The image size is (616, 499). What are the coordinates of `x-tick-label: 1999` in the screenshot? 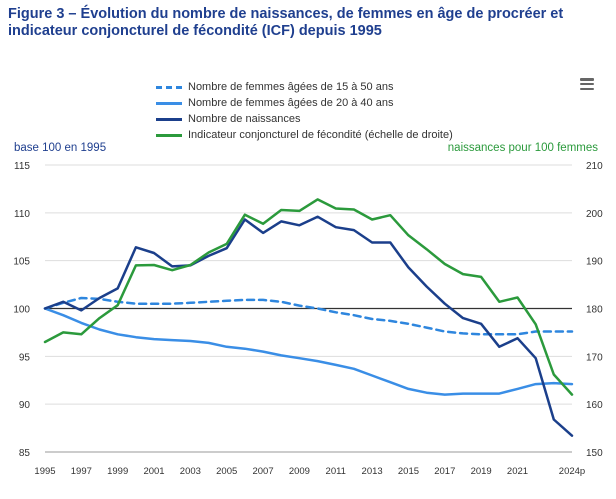 It's located at (117, 471).